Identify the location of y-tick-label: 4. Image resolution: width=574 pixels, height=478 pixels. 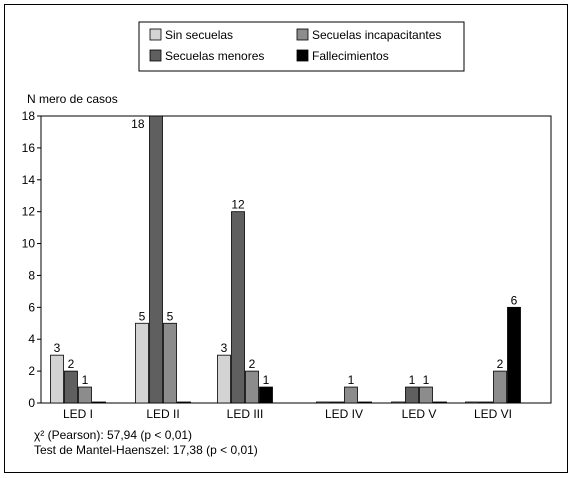
(31, 339).